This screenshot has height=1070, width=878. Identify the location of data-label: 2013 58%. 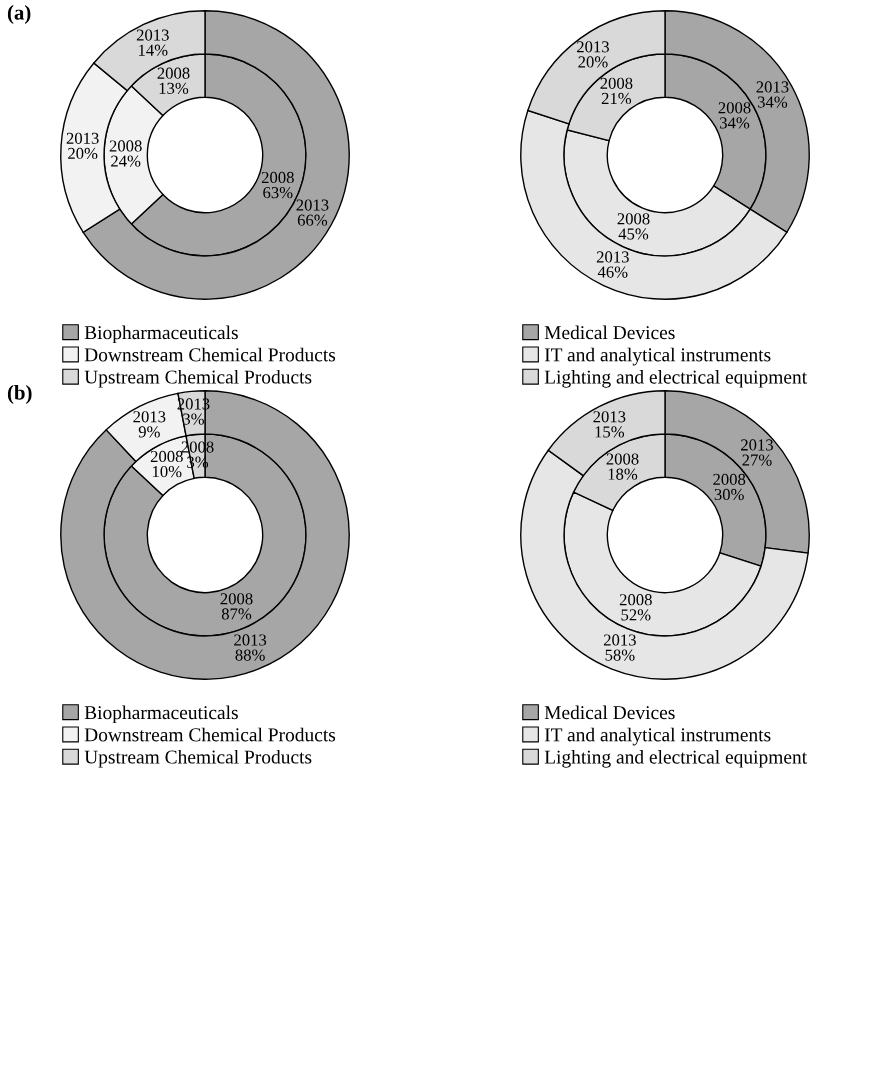
(619, 647).